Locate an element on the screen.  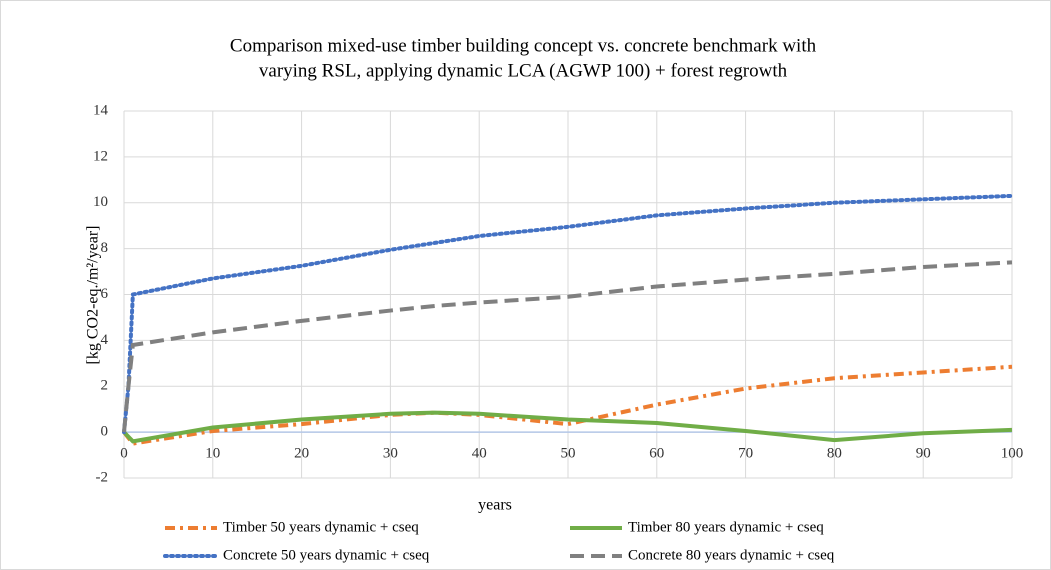
x-tick-label: 40 is located at coordinates (479, 454).